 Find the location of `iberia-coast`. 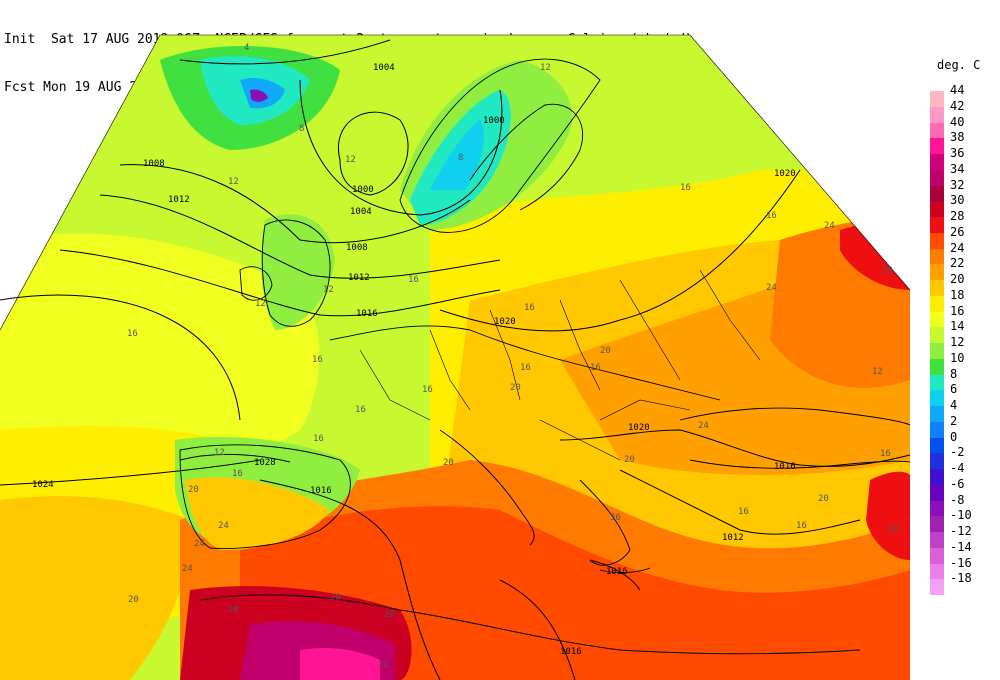

iberia-coast is located at coordinates (265, 496).